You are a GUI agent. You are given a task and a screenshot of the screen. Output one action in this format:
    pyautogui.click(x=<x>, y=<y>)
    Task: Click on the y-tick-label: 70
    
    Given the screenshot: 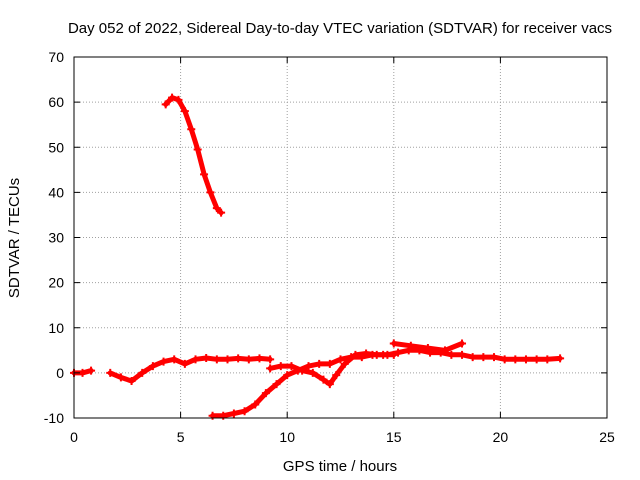 What is the action you would take?
    pyautogui.click(x=56, y=57)
    